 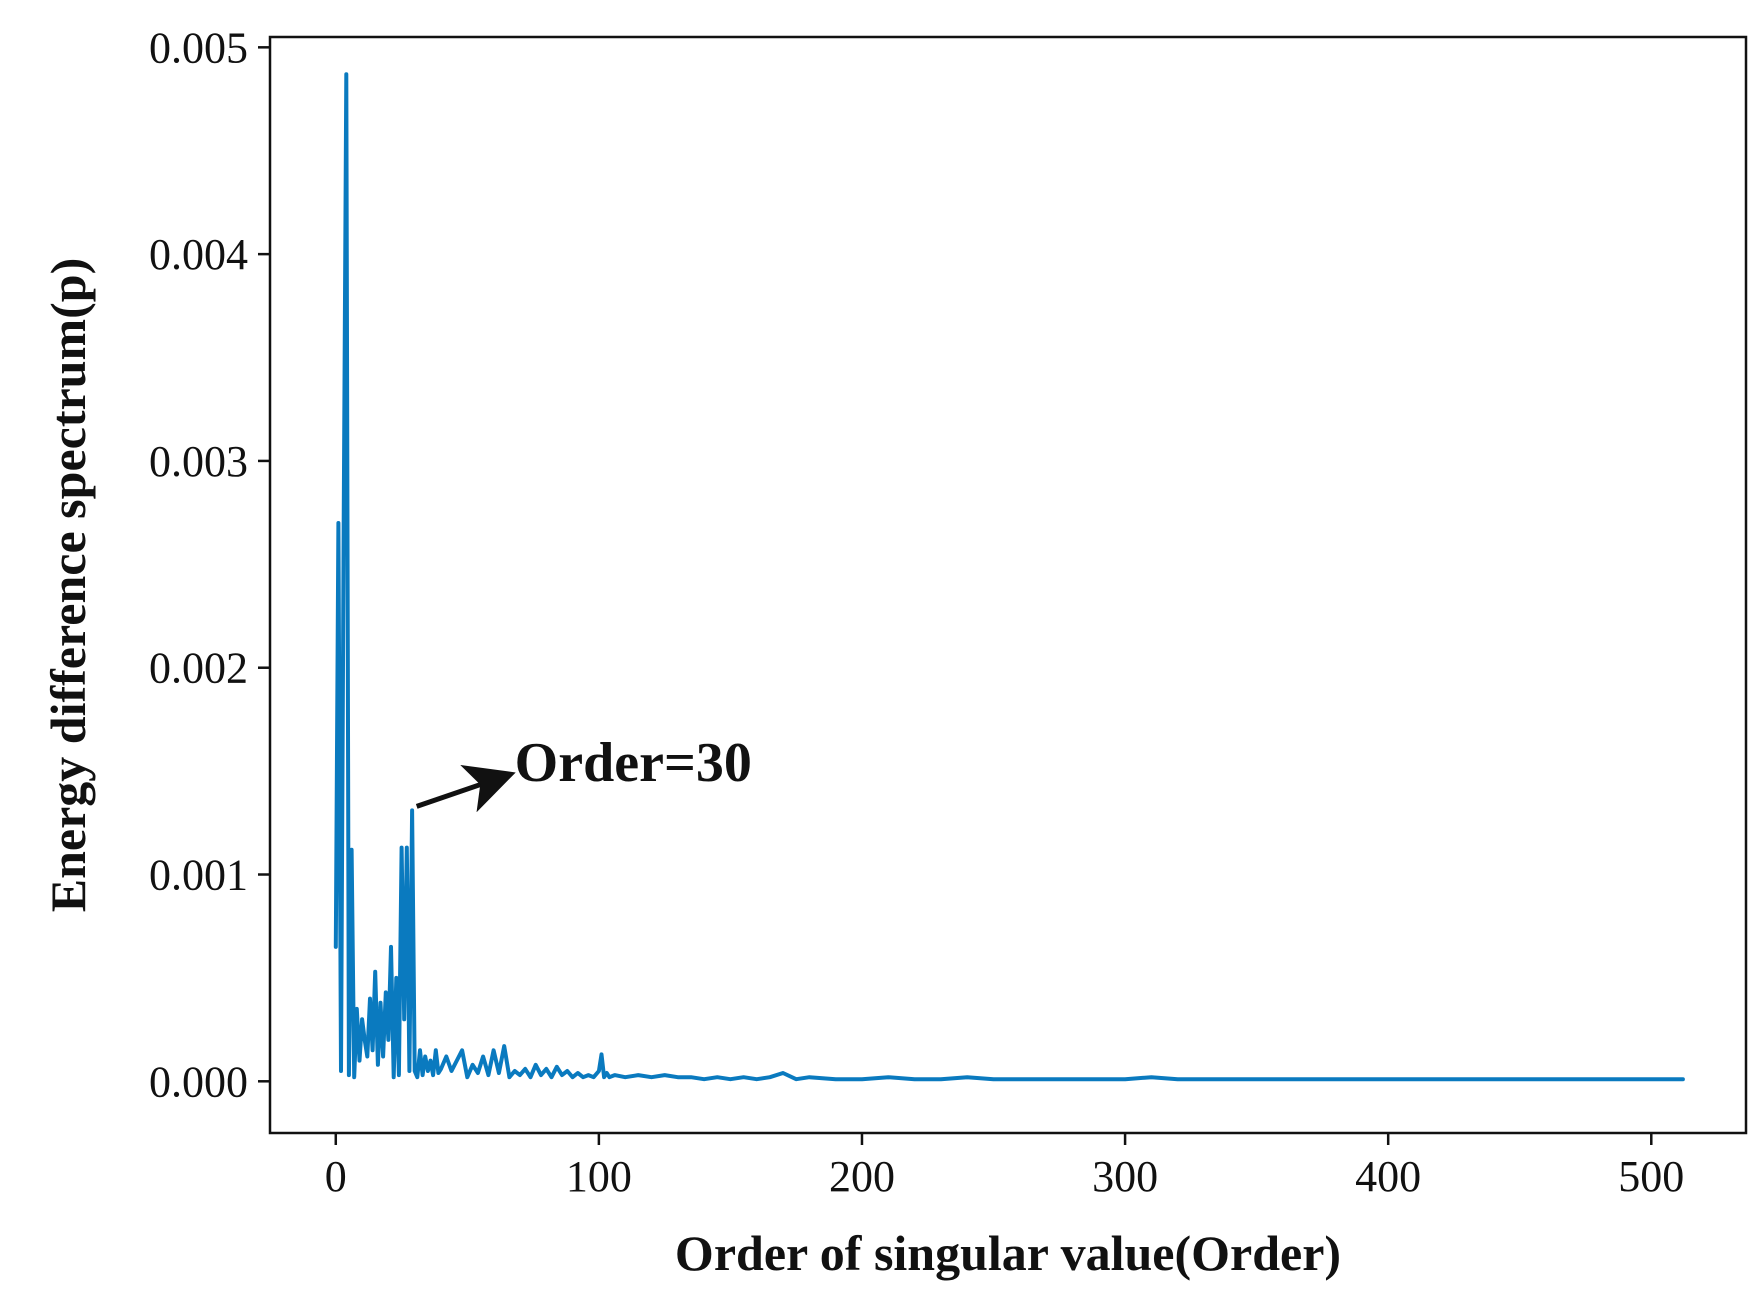 I want to click on x-tick-label: 500, so click(x=1651, y=1176).